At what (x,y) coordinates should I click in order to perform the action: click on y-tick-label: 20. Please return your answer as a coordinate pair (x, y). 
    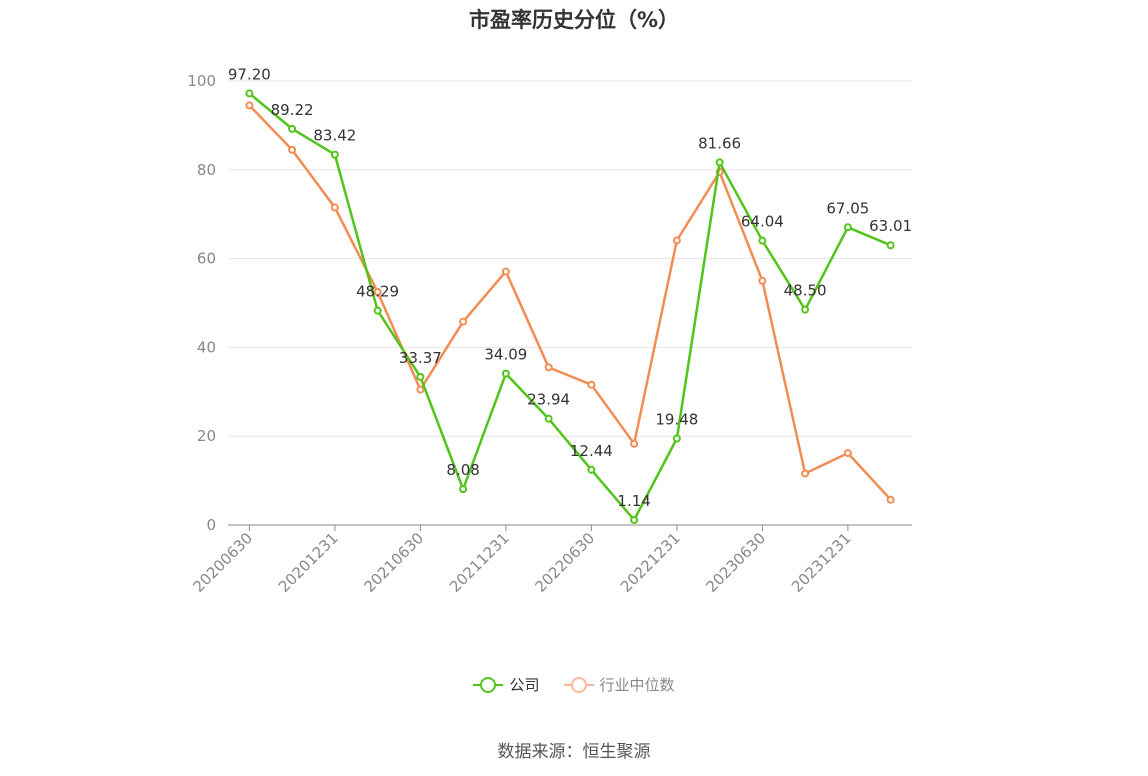
    Looking at the image, I should click on (206, 436).